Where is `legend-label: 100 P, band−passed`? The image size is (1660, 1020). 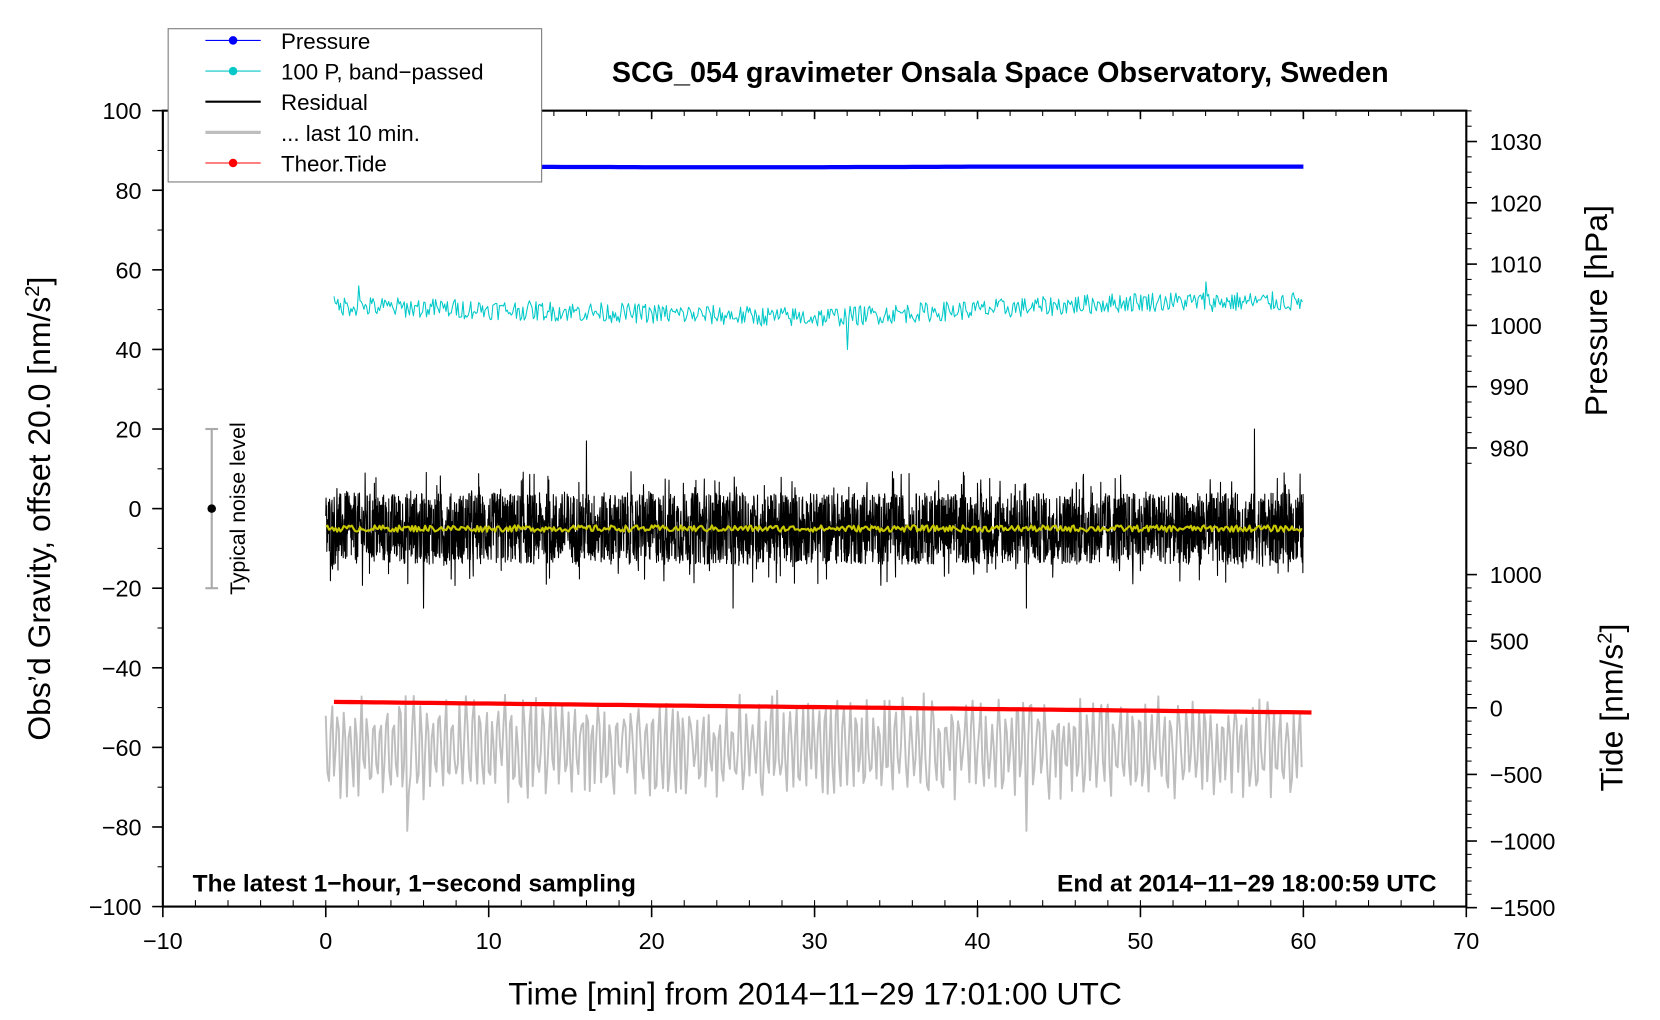
legend-label: 100 P, band−passed is located at coordinates (382, 72).